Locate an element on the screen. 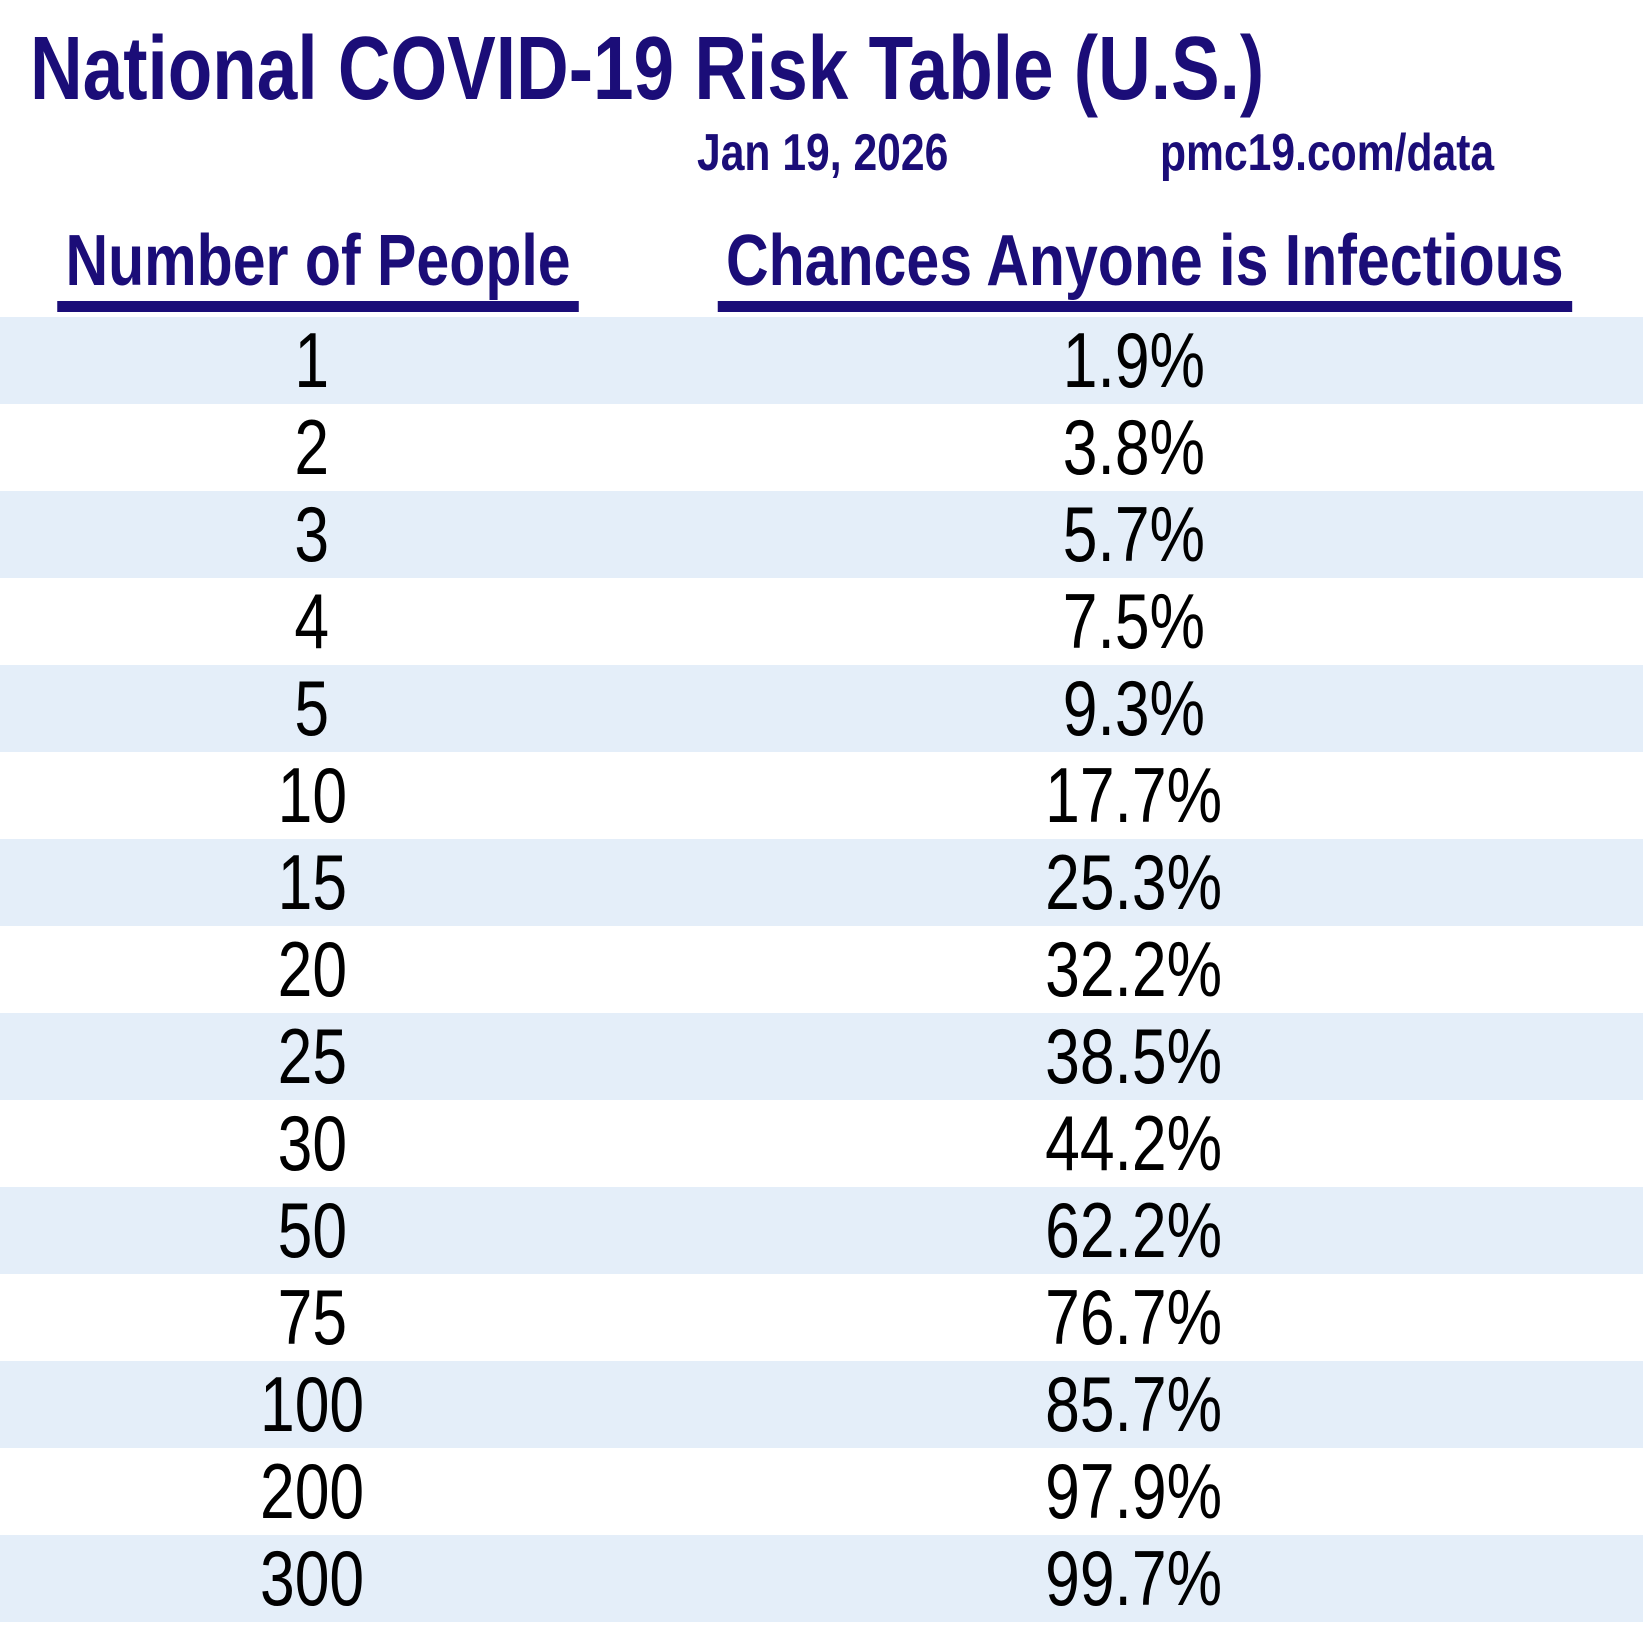 This screenshot has height=1649, width=1643. chance-cell: 25.3% is located at coordinates (1134, 882).